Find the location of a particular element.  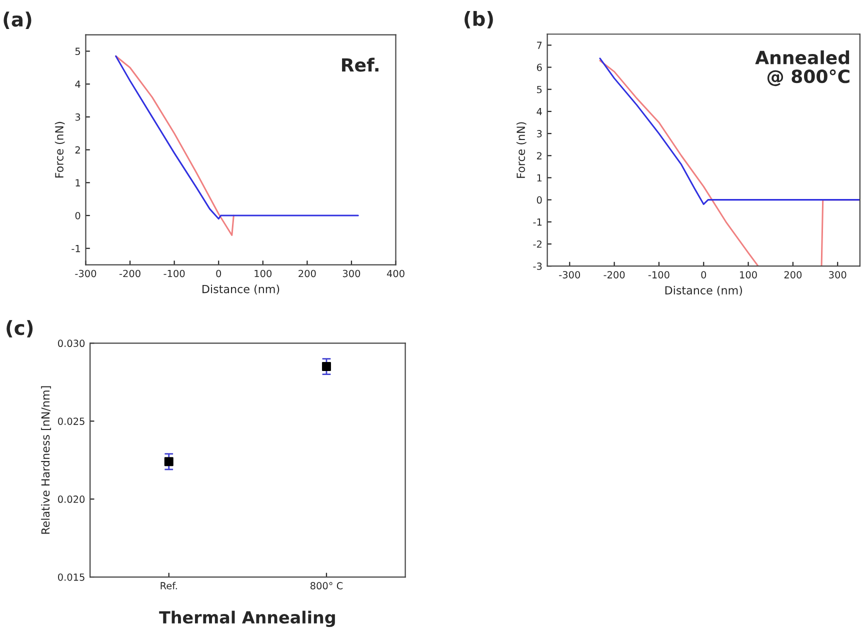

y-tick-label: -2 is located at coordinates (537, 244).